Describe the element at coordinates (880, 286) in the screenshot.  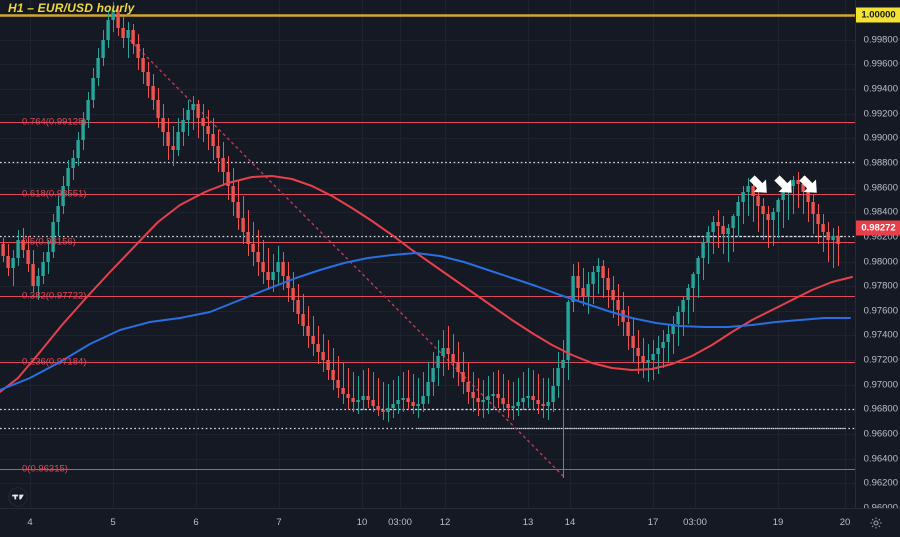
I see `price-tick-0.97800: 0.97800` at that location.